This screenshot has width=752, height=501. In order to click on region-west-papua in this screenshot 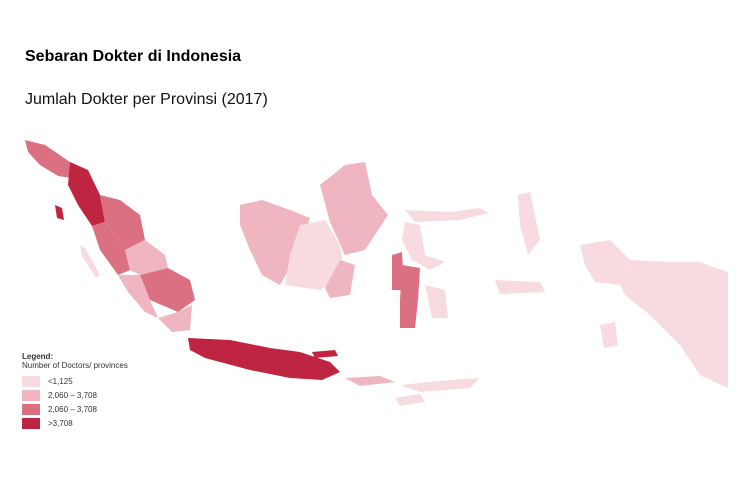, I will do `click(605, 262)`.